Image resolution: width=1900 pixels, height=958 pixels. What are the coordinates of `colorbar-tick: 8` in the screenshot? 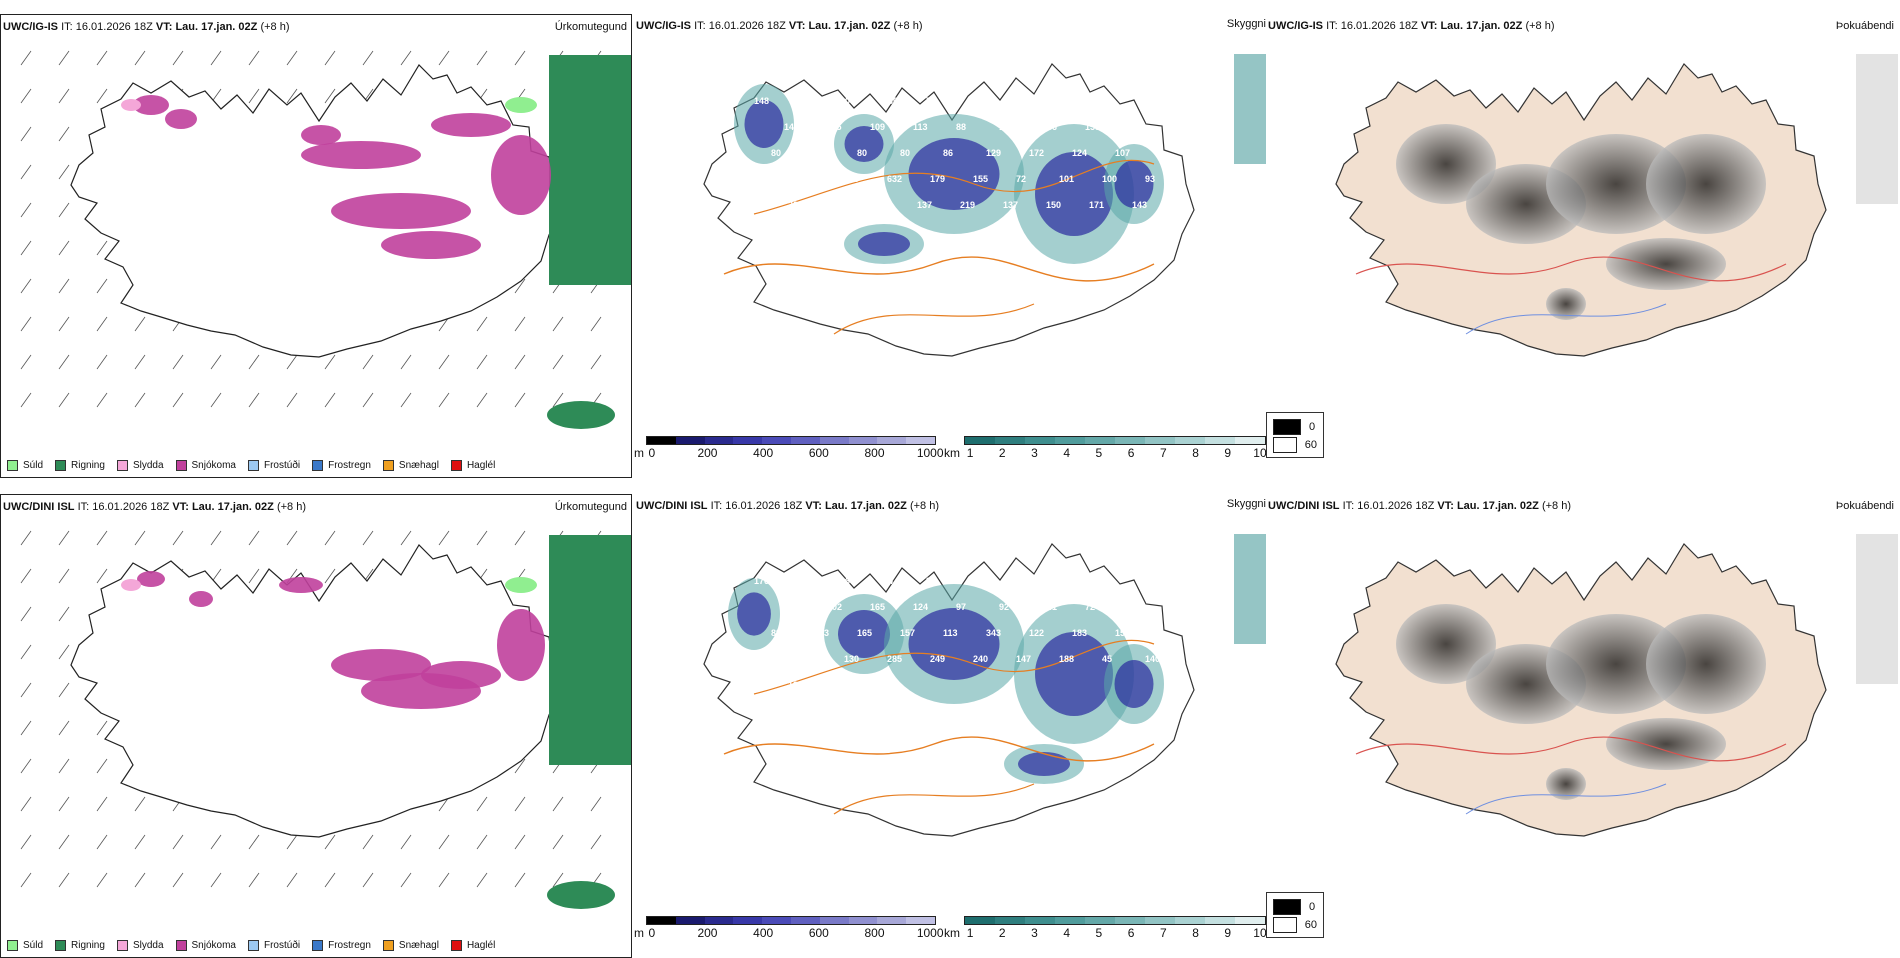 It's located at (1195, 933).